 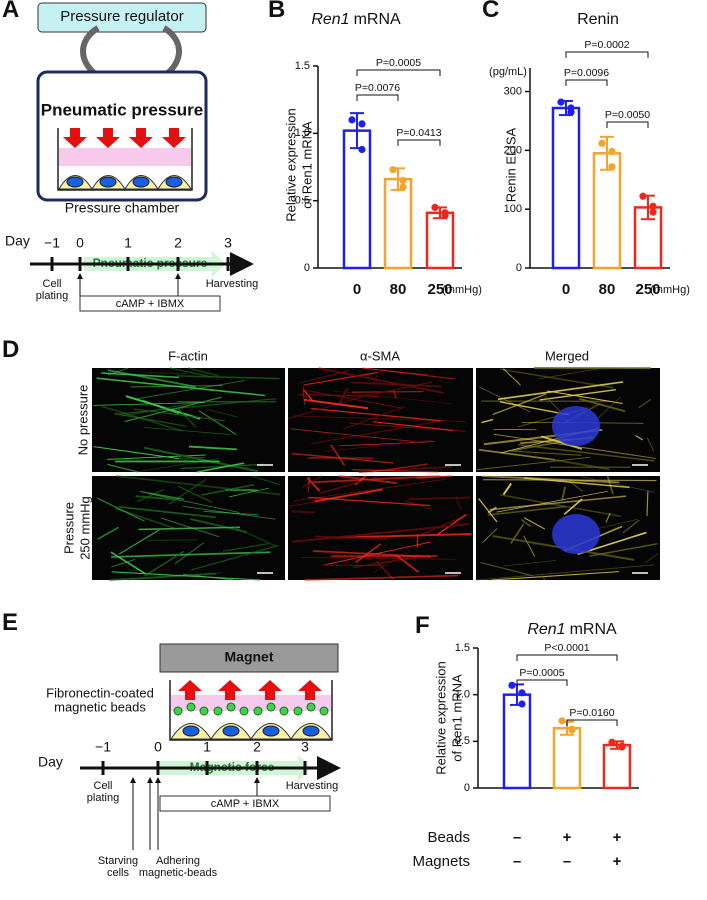 What do you see at coordinates (80, 243) in the screenshot?
I see `day-label: 0` at bounding box center [80, 243].